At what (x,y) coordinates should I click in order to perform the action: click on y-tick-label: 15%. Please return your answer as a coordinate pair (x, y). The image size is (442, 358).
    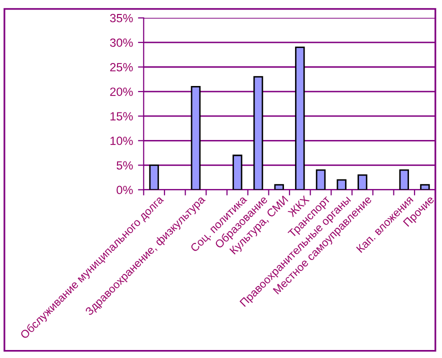
    Looking at the image, I should click on (121, 116).